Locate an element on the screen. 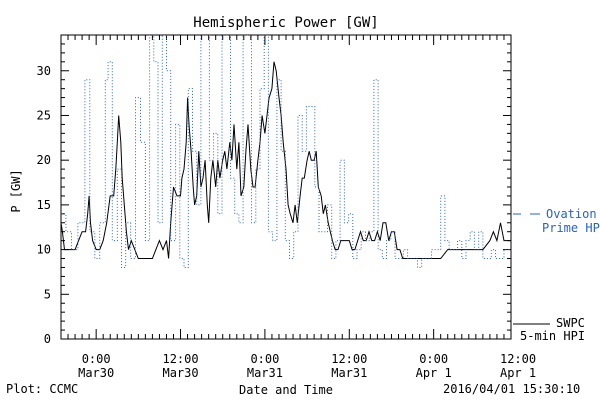 This screenshot has height=400, width=600. y-axis-title: P [GW] is located at coordinates (16, 190).